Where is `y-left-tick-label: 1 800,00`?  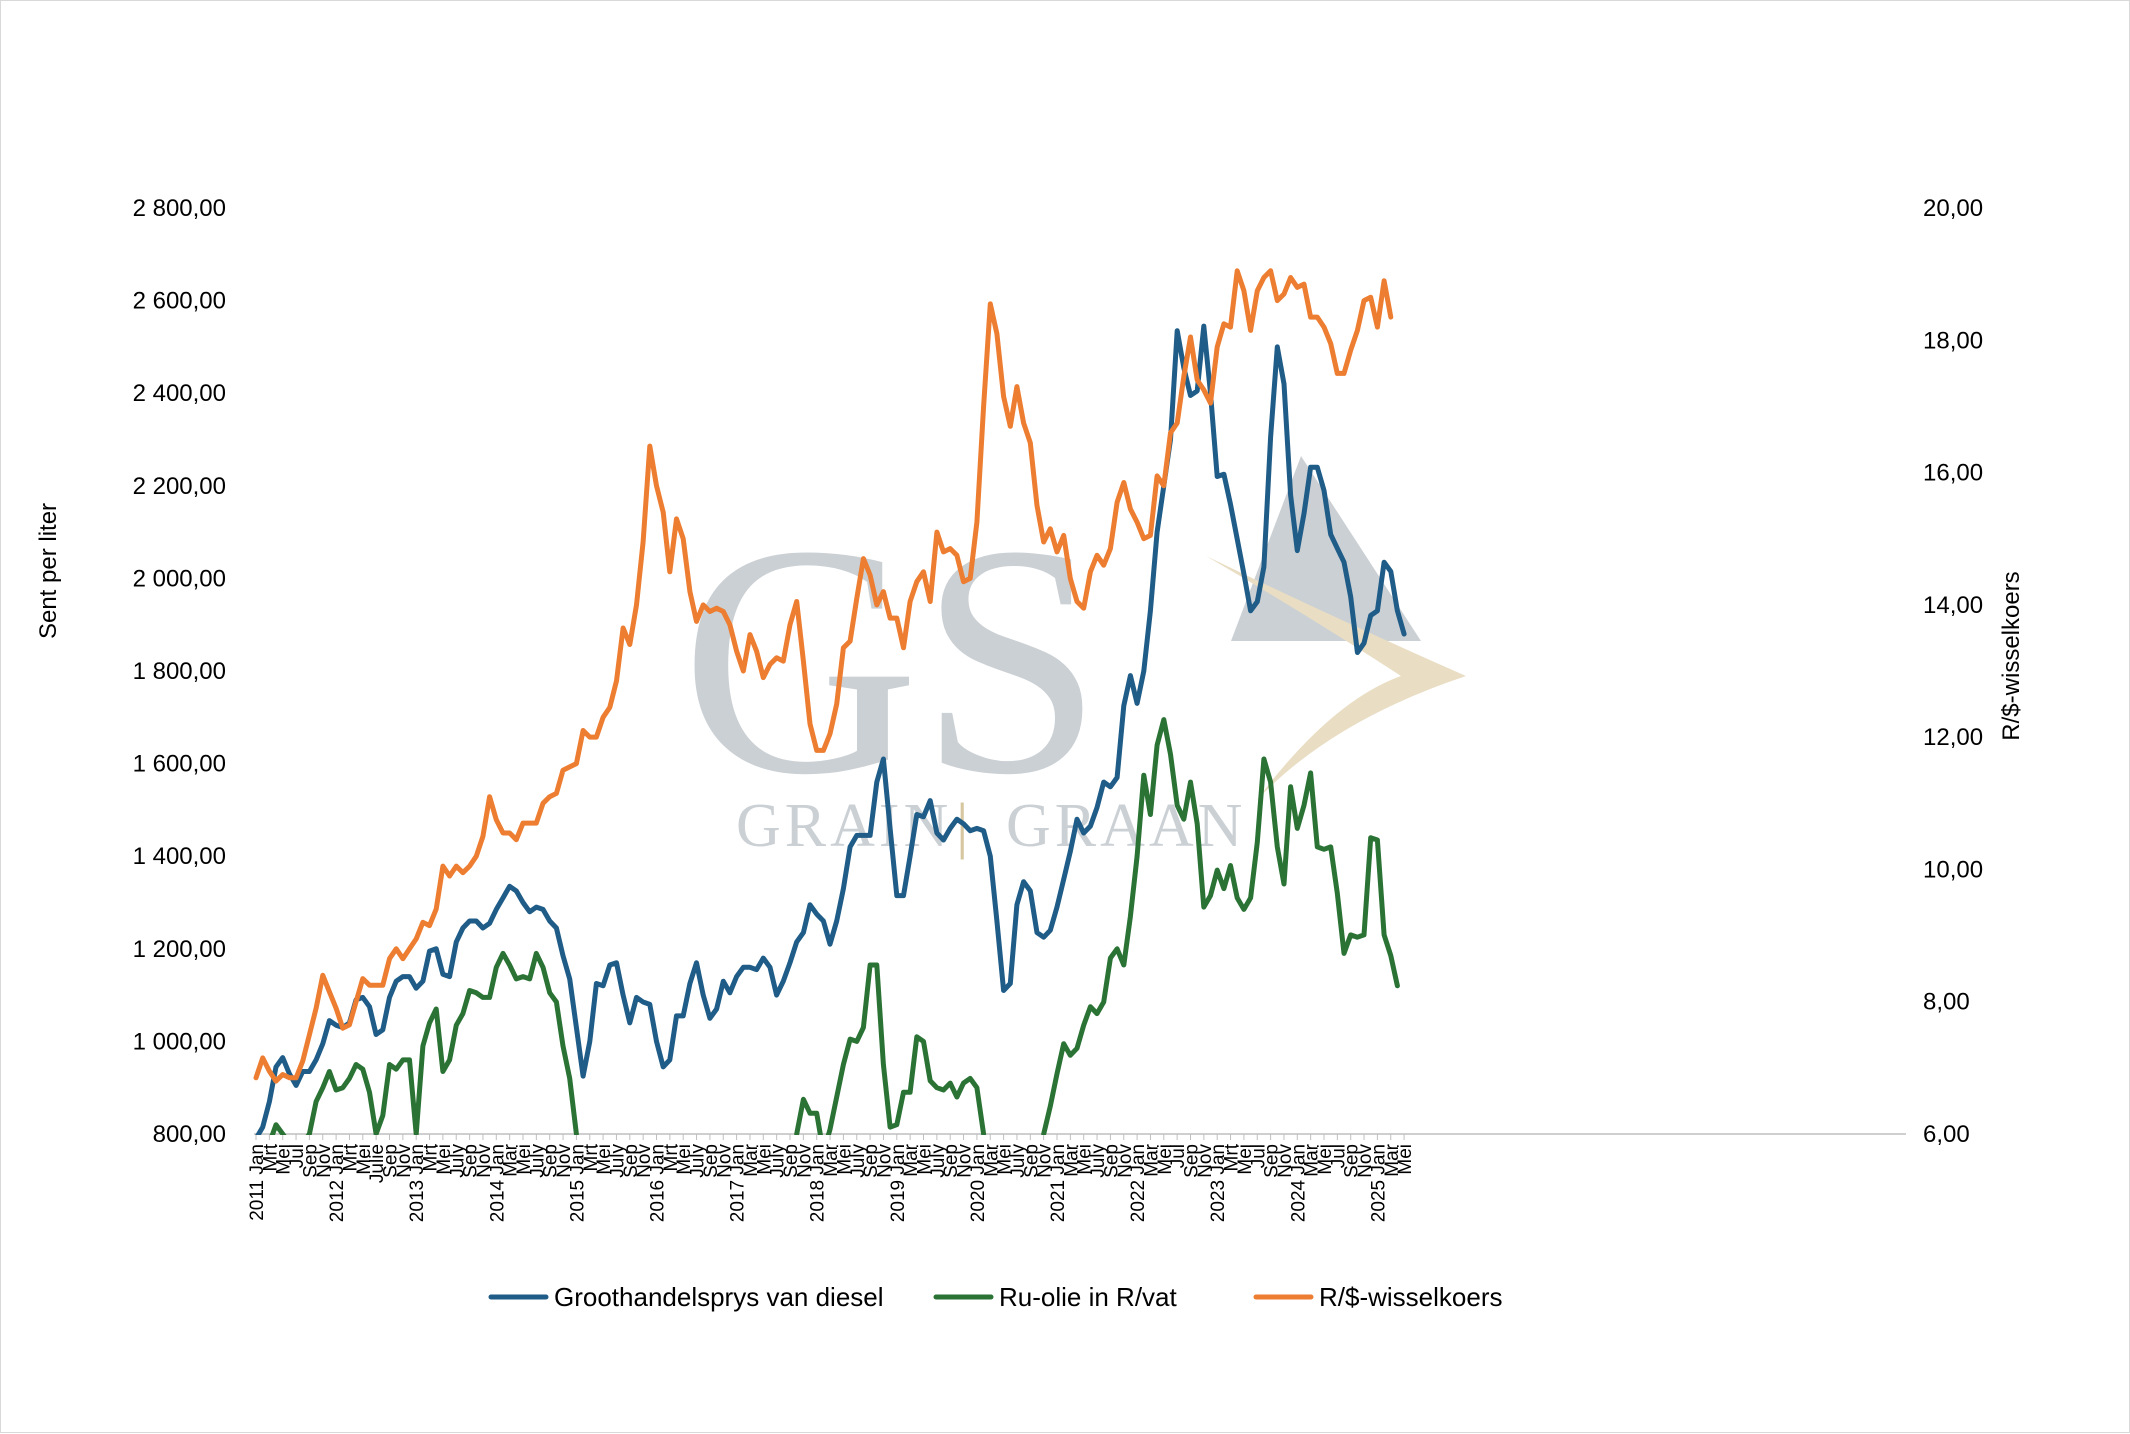 y-left-tick-label: 1 800,00 is located at coordinates (179, 671).